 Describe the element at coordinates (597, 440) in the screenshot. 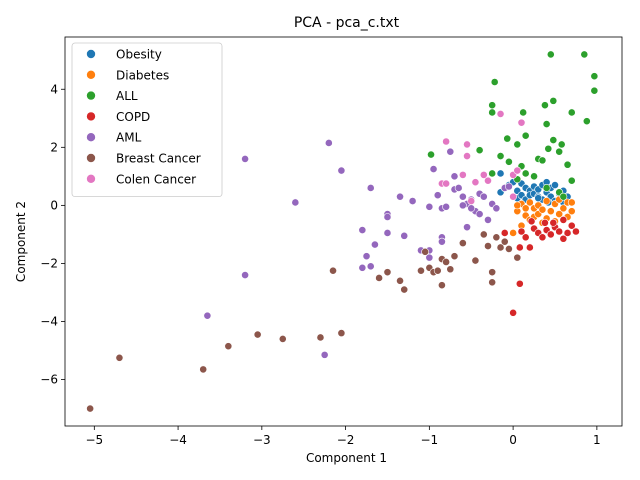

I see `x-tick-label: 1` at that location.